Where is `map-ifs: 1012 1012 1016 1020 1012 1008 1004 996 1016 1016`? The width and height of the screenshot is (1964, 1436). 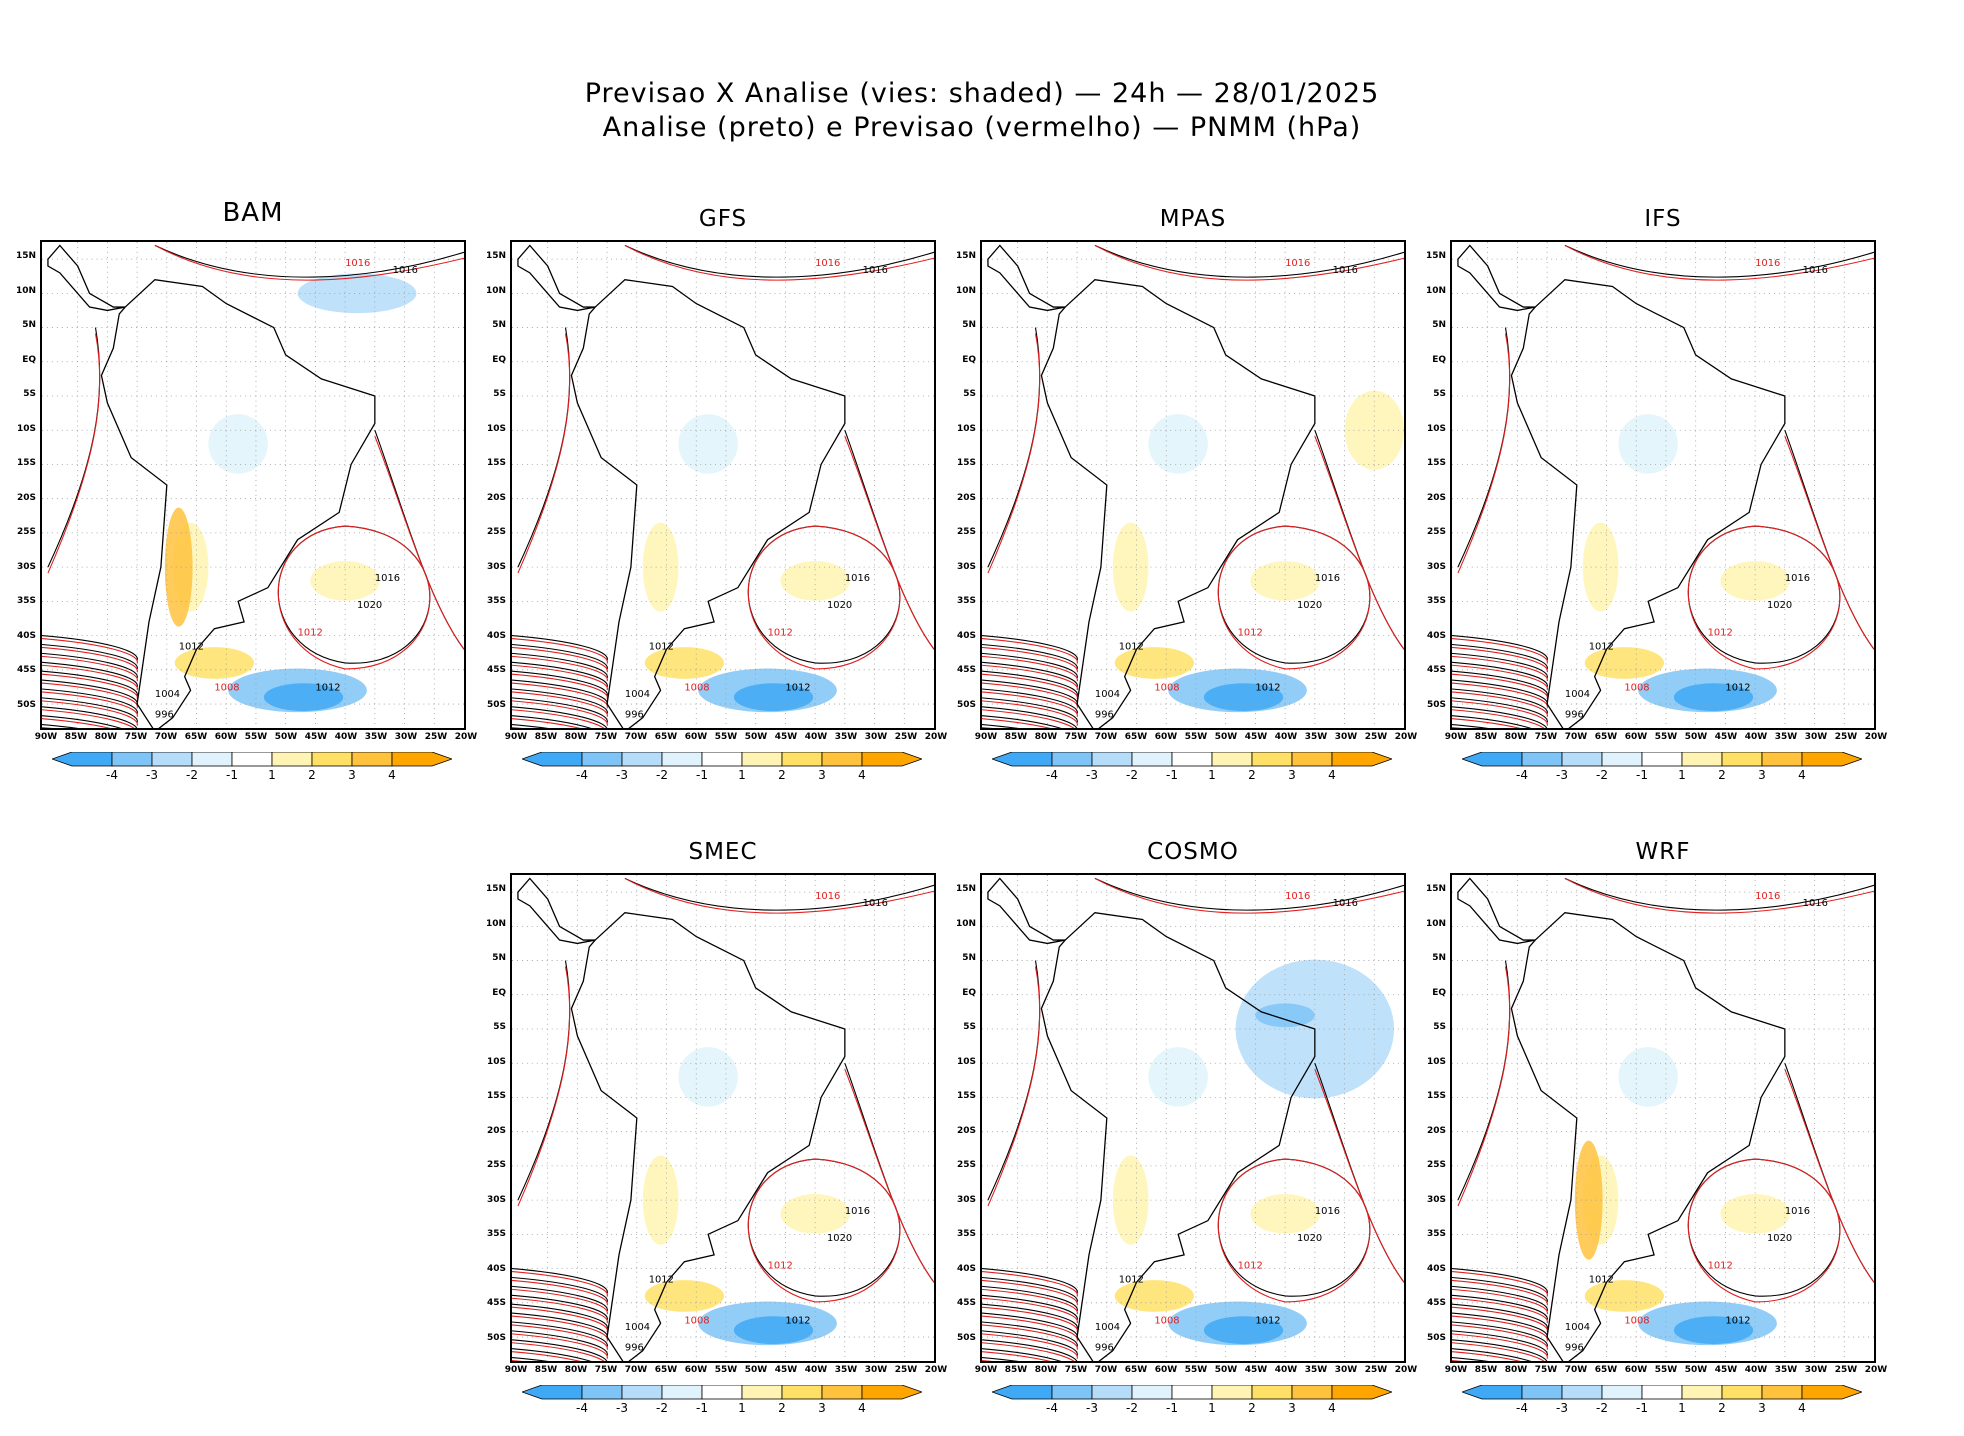
map-ifs: 1012 1012 1016 1020 1012 1008 1004 996 1016 1016 is located at coordinates (1663, 485).